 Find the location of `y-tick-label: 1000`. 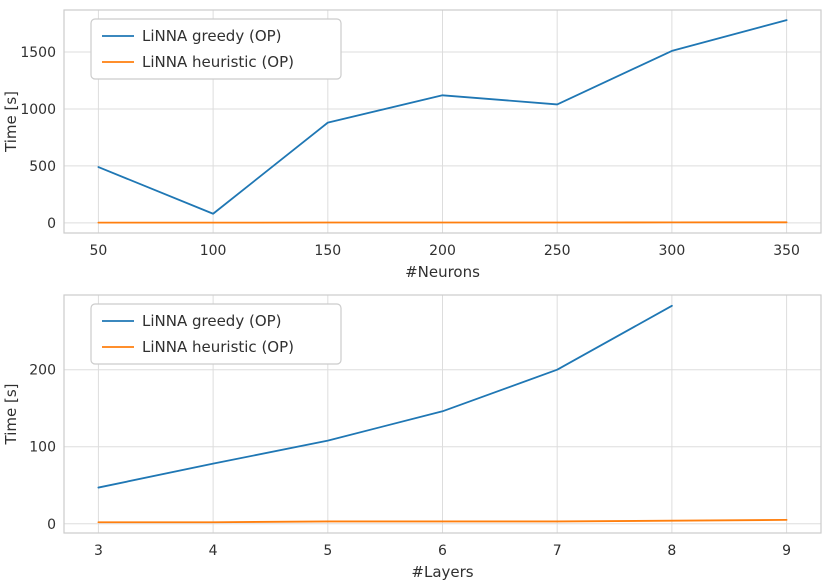

y-tick-label: 1000 is located at coordinates (38, 110).